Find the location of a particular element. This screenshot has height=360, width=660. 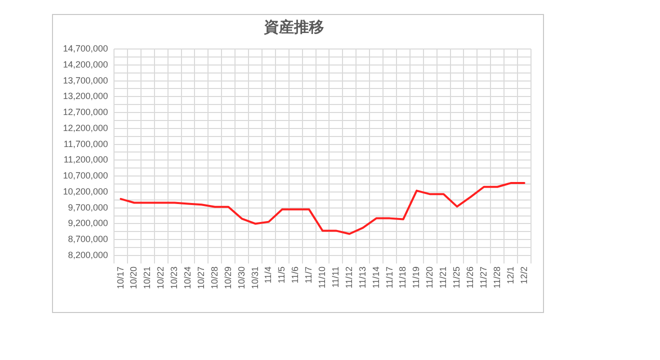

y-tick-label: 10,200,000 is located at coordinates (85, 191).